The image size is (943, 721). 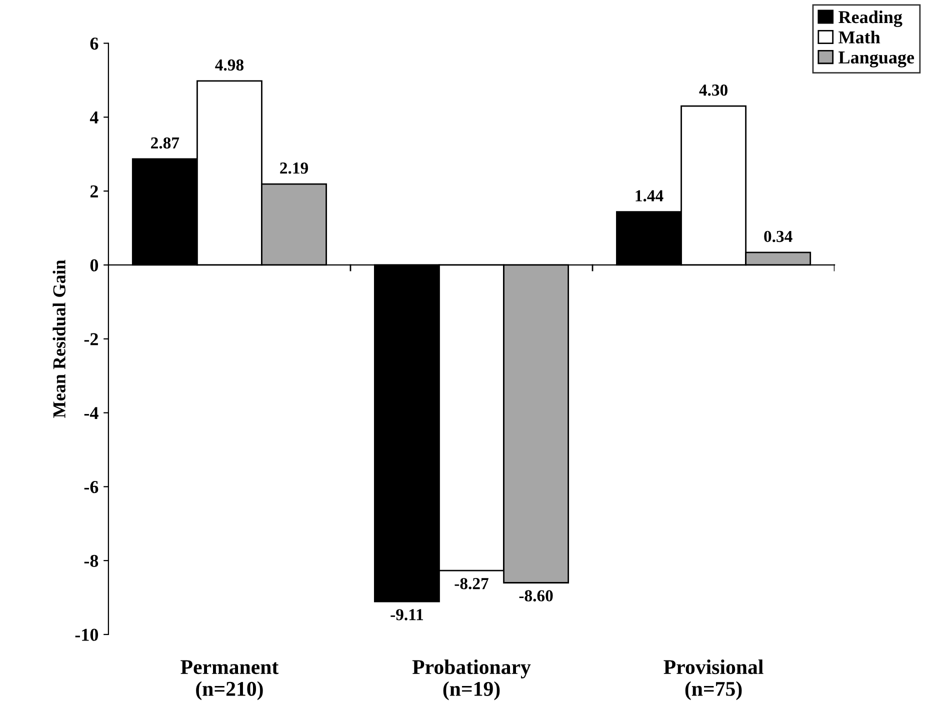 What do you see at coordinates (713, 90) in the screenshot?
I see `data-label: 4.30` at bounding box center [713, 90].